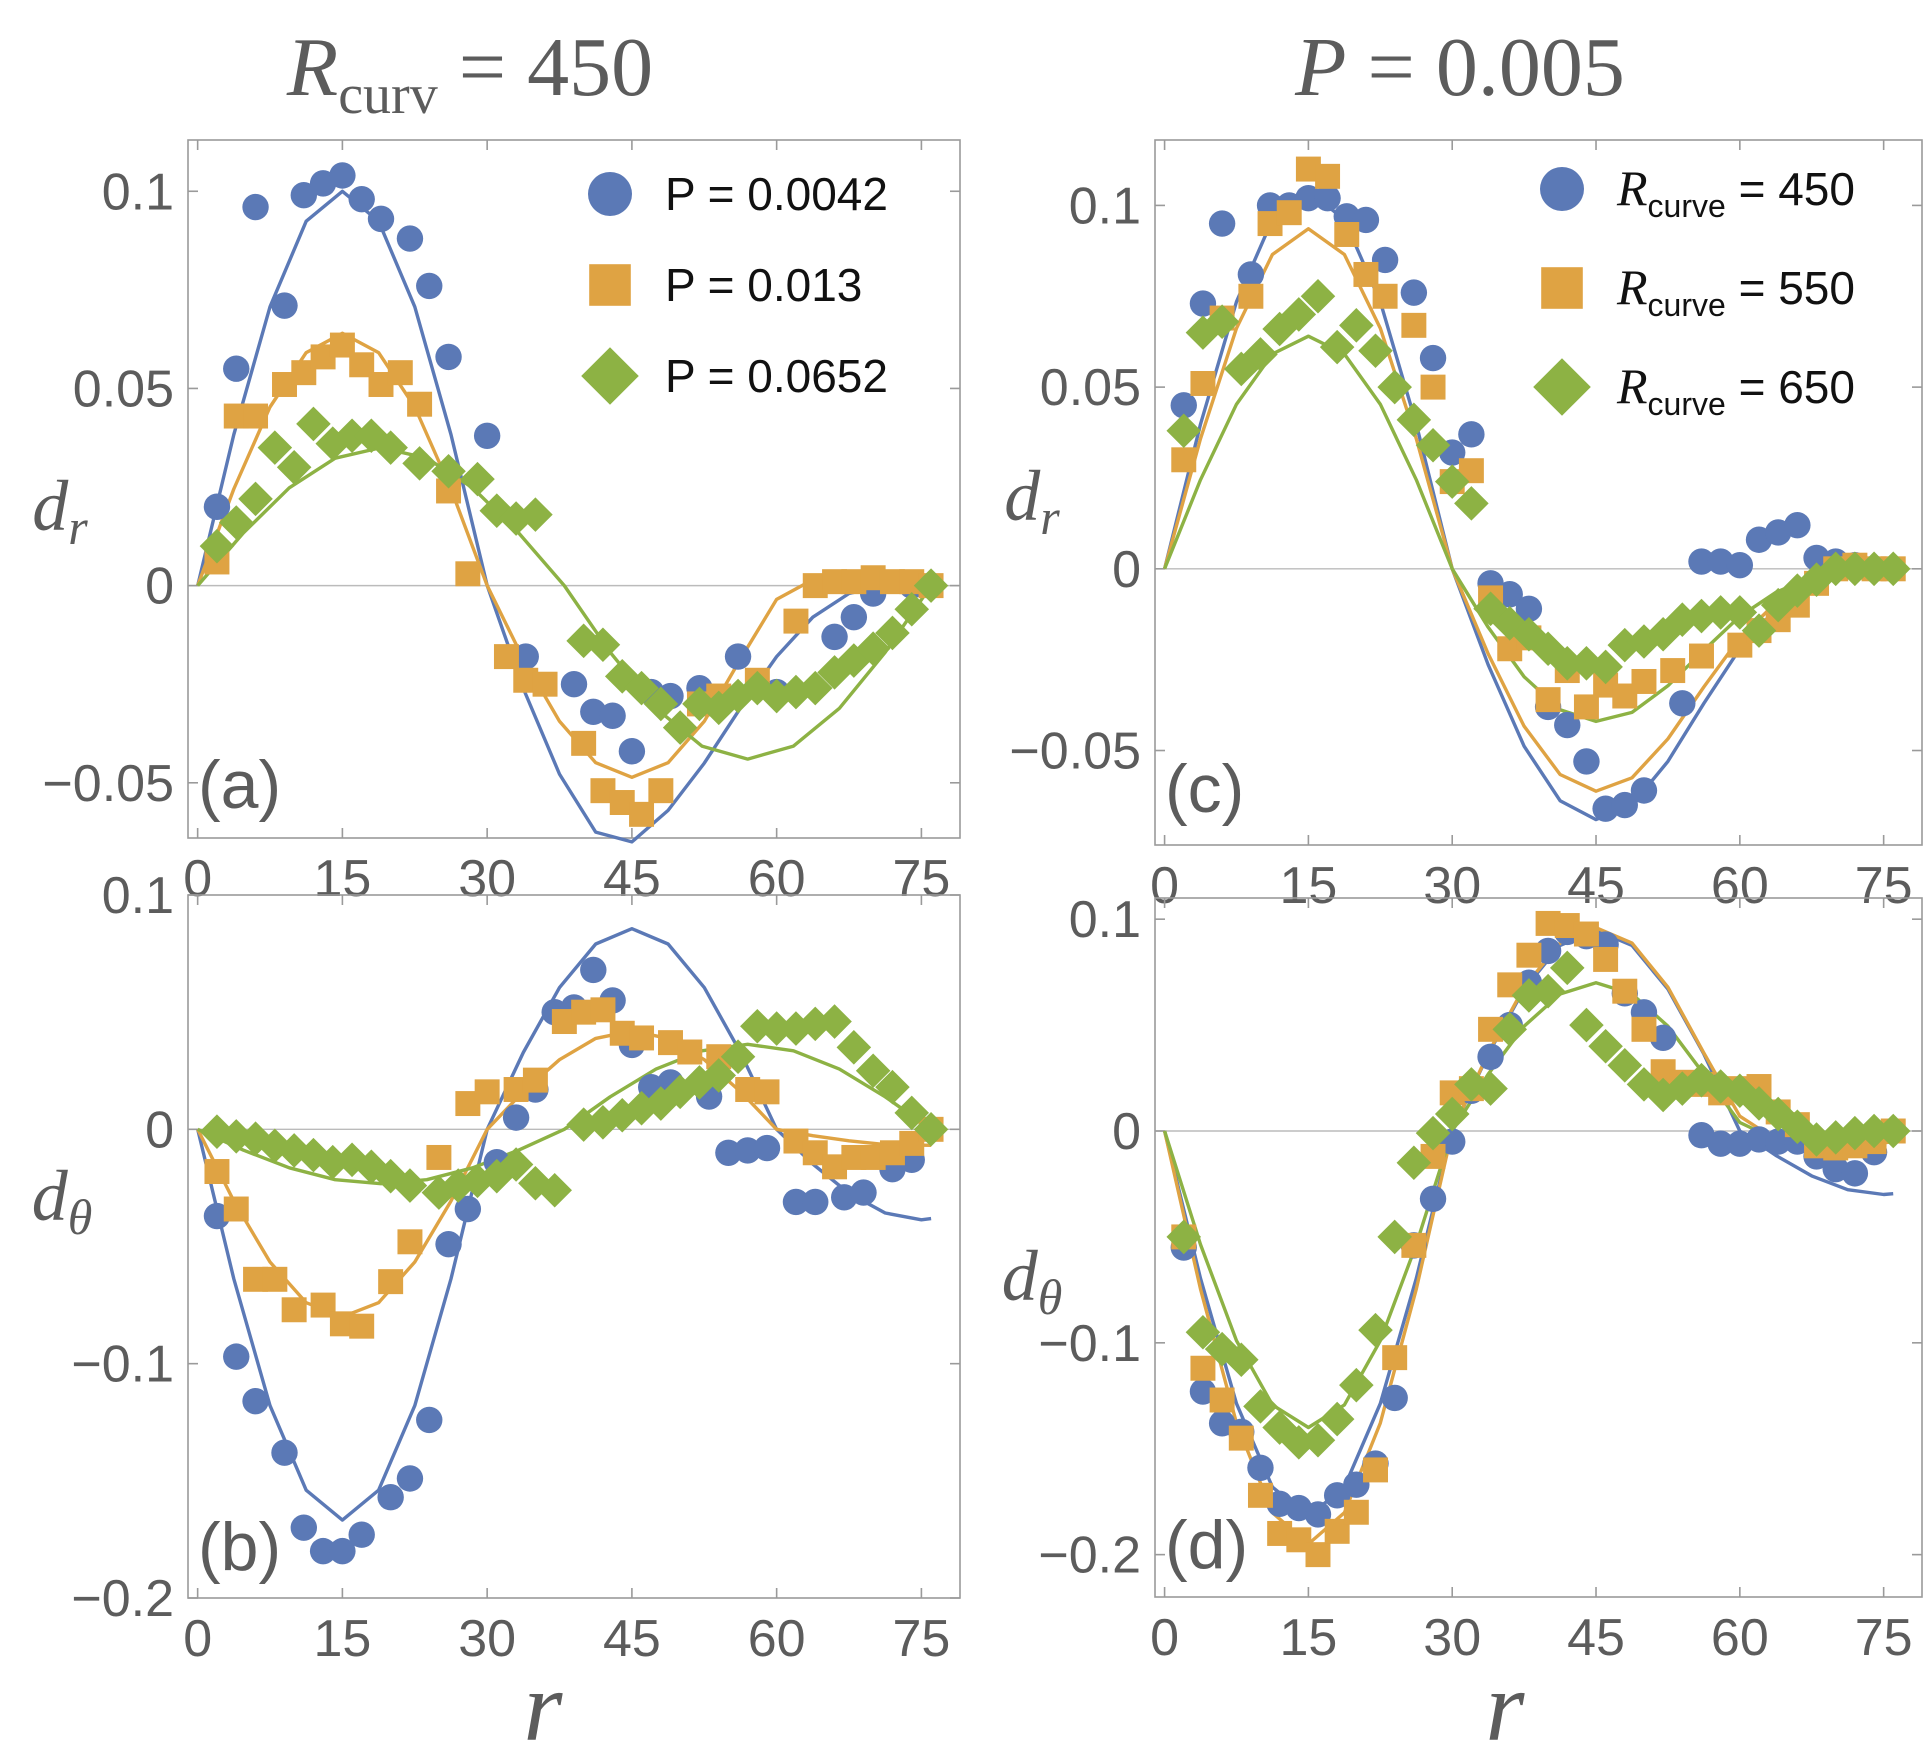 This screenshot has width=1932, height=1756. I want to click on y-tick-label: −0.05, so click(1075, 752).